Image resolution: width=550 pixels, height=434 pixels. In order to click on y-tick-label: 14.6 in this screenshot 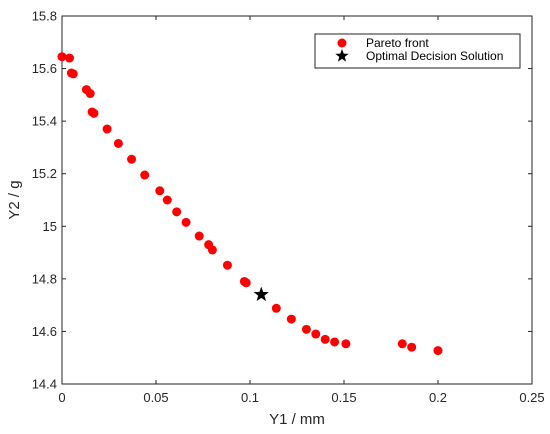, I will do `click(44, 331)`.